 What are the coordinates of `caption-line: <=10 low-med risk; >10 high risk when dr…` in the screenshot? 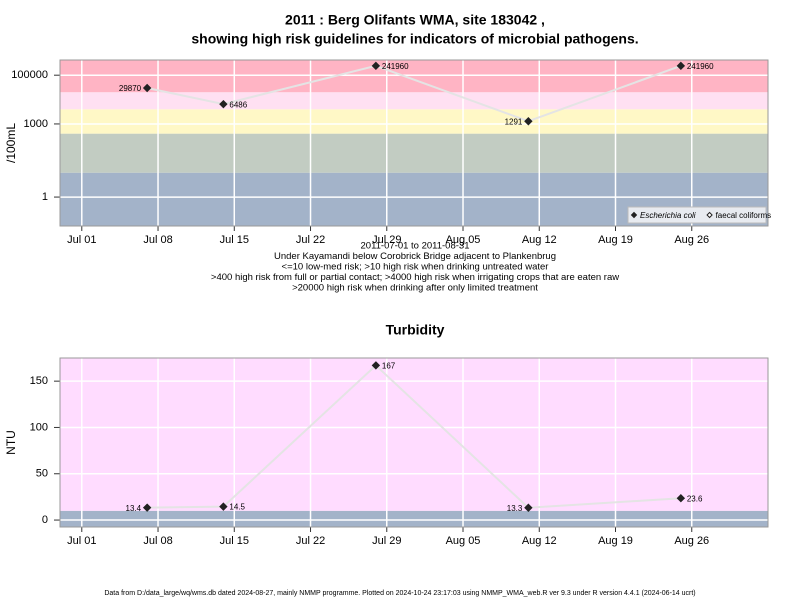 It's located at (415, 267).